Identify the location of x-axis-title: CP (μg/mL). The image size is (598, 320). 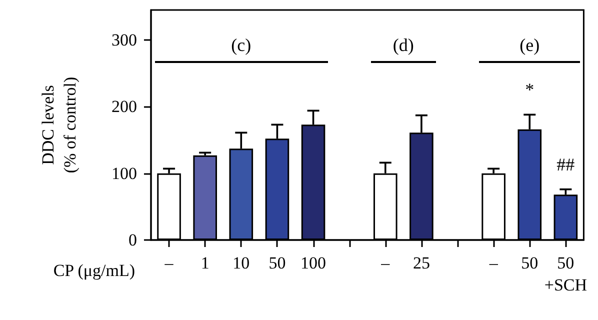
(94, 270).